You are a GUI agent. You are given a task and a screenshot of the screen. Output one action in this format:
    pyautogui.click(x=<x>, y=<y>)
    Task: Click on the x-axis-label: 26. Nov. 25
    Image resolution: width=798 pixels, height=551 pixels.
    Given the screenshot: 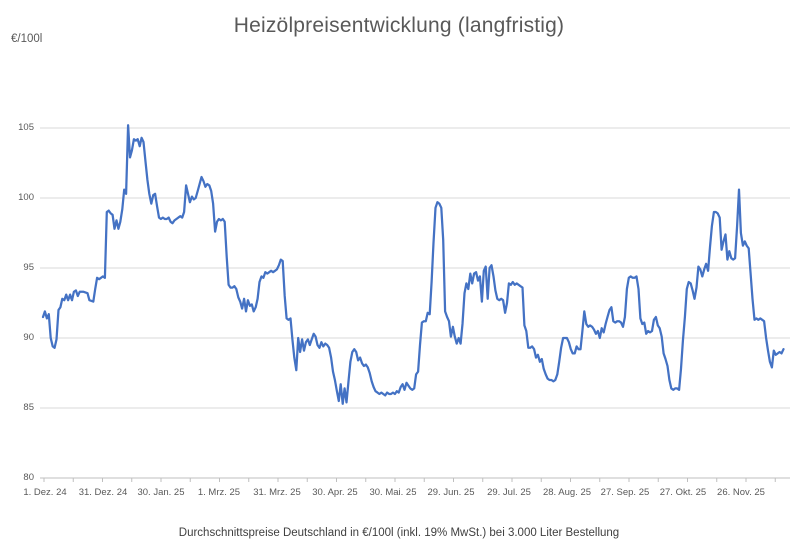 What is the action you would take?
    pyautogui.click(x=741, y=492)
    